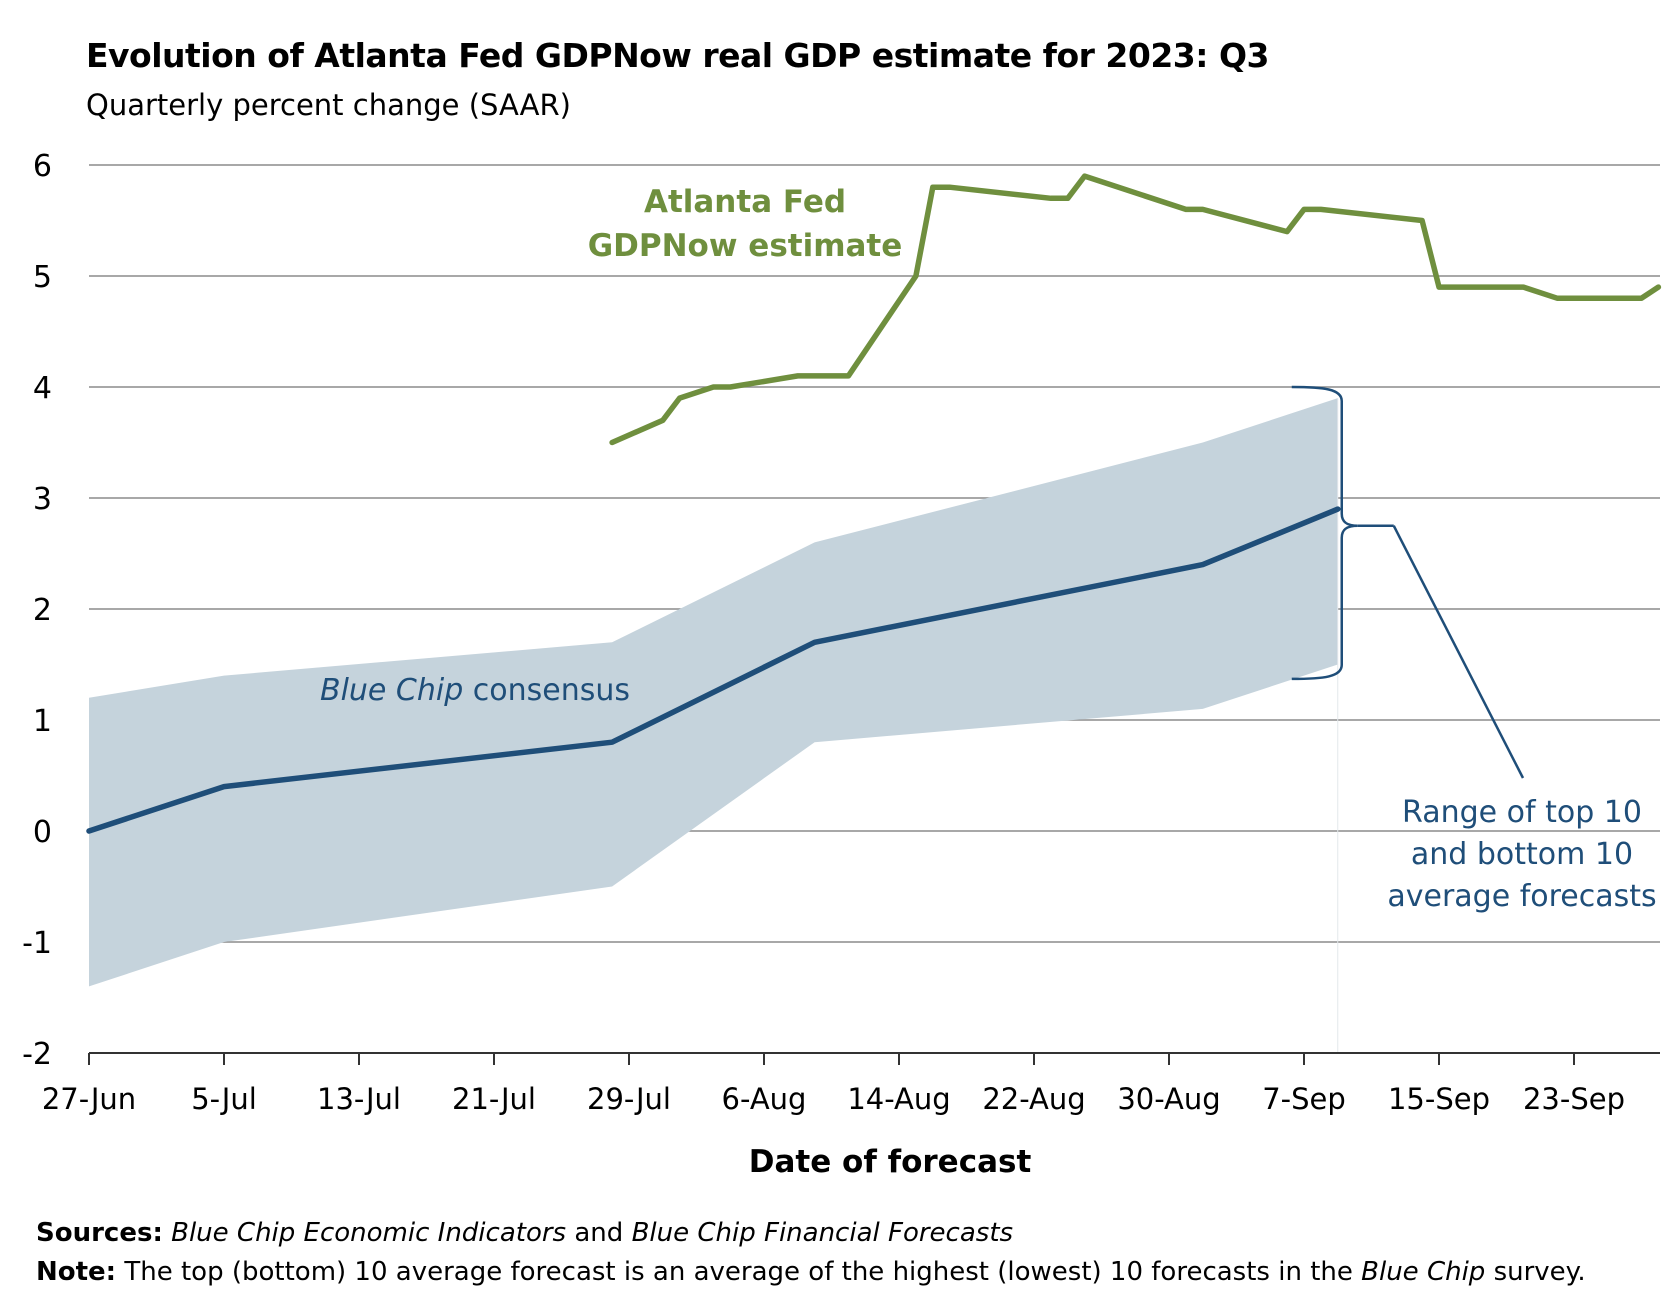  Describe the element at coordinates (822, 1233) in the screenshot. I see `footnote-text: Blue Chip Financial Forecasts` at that location.